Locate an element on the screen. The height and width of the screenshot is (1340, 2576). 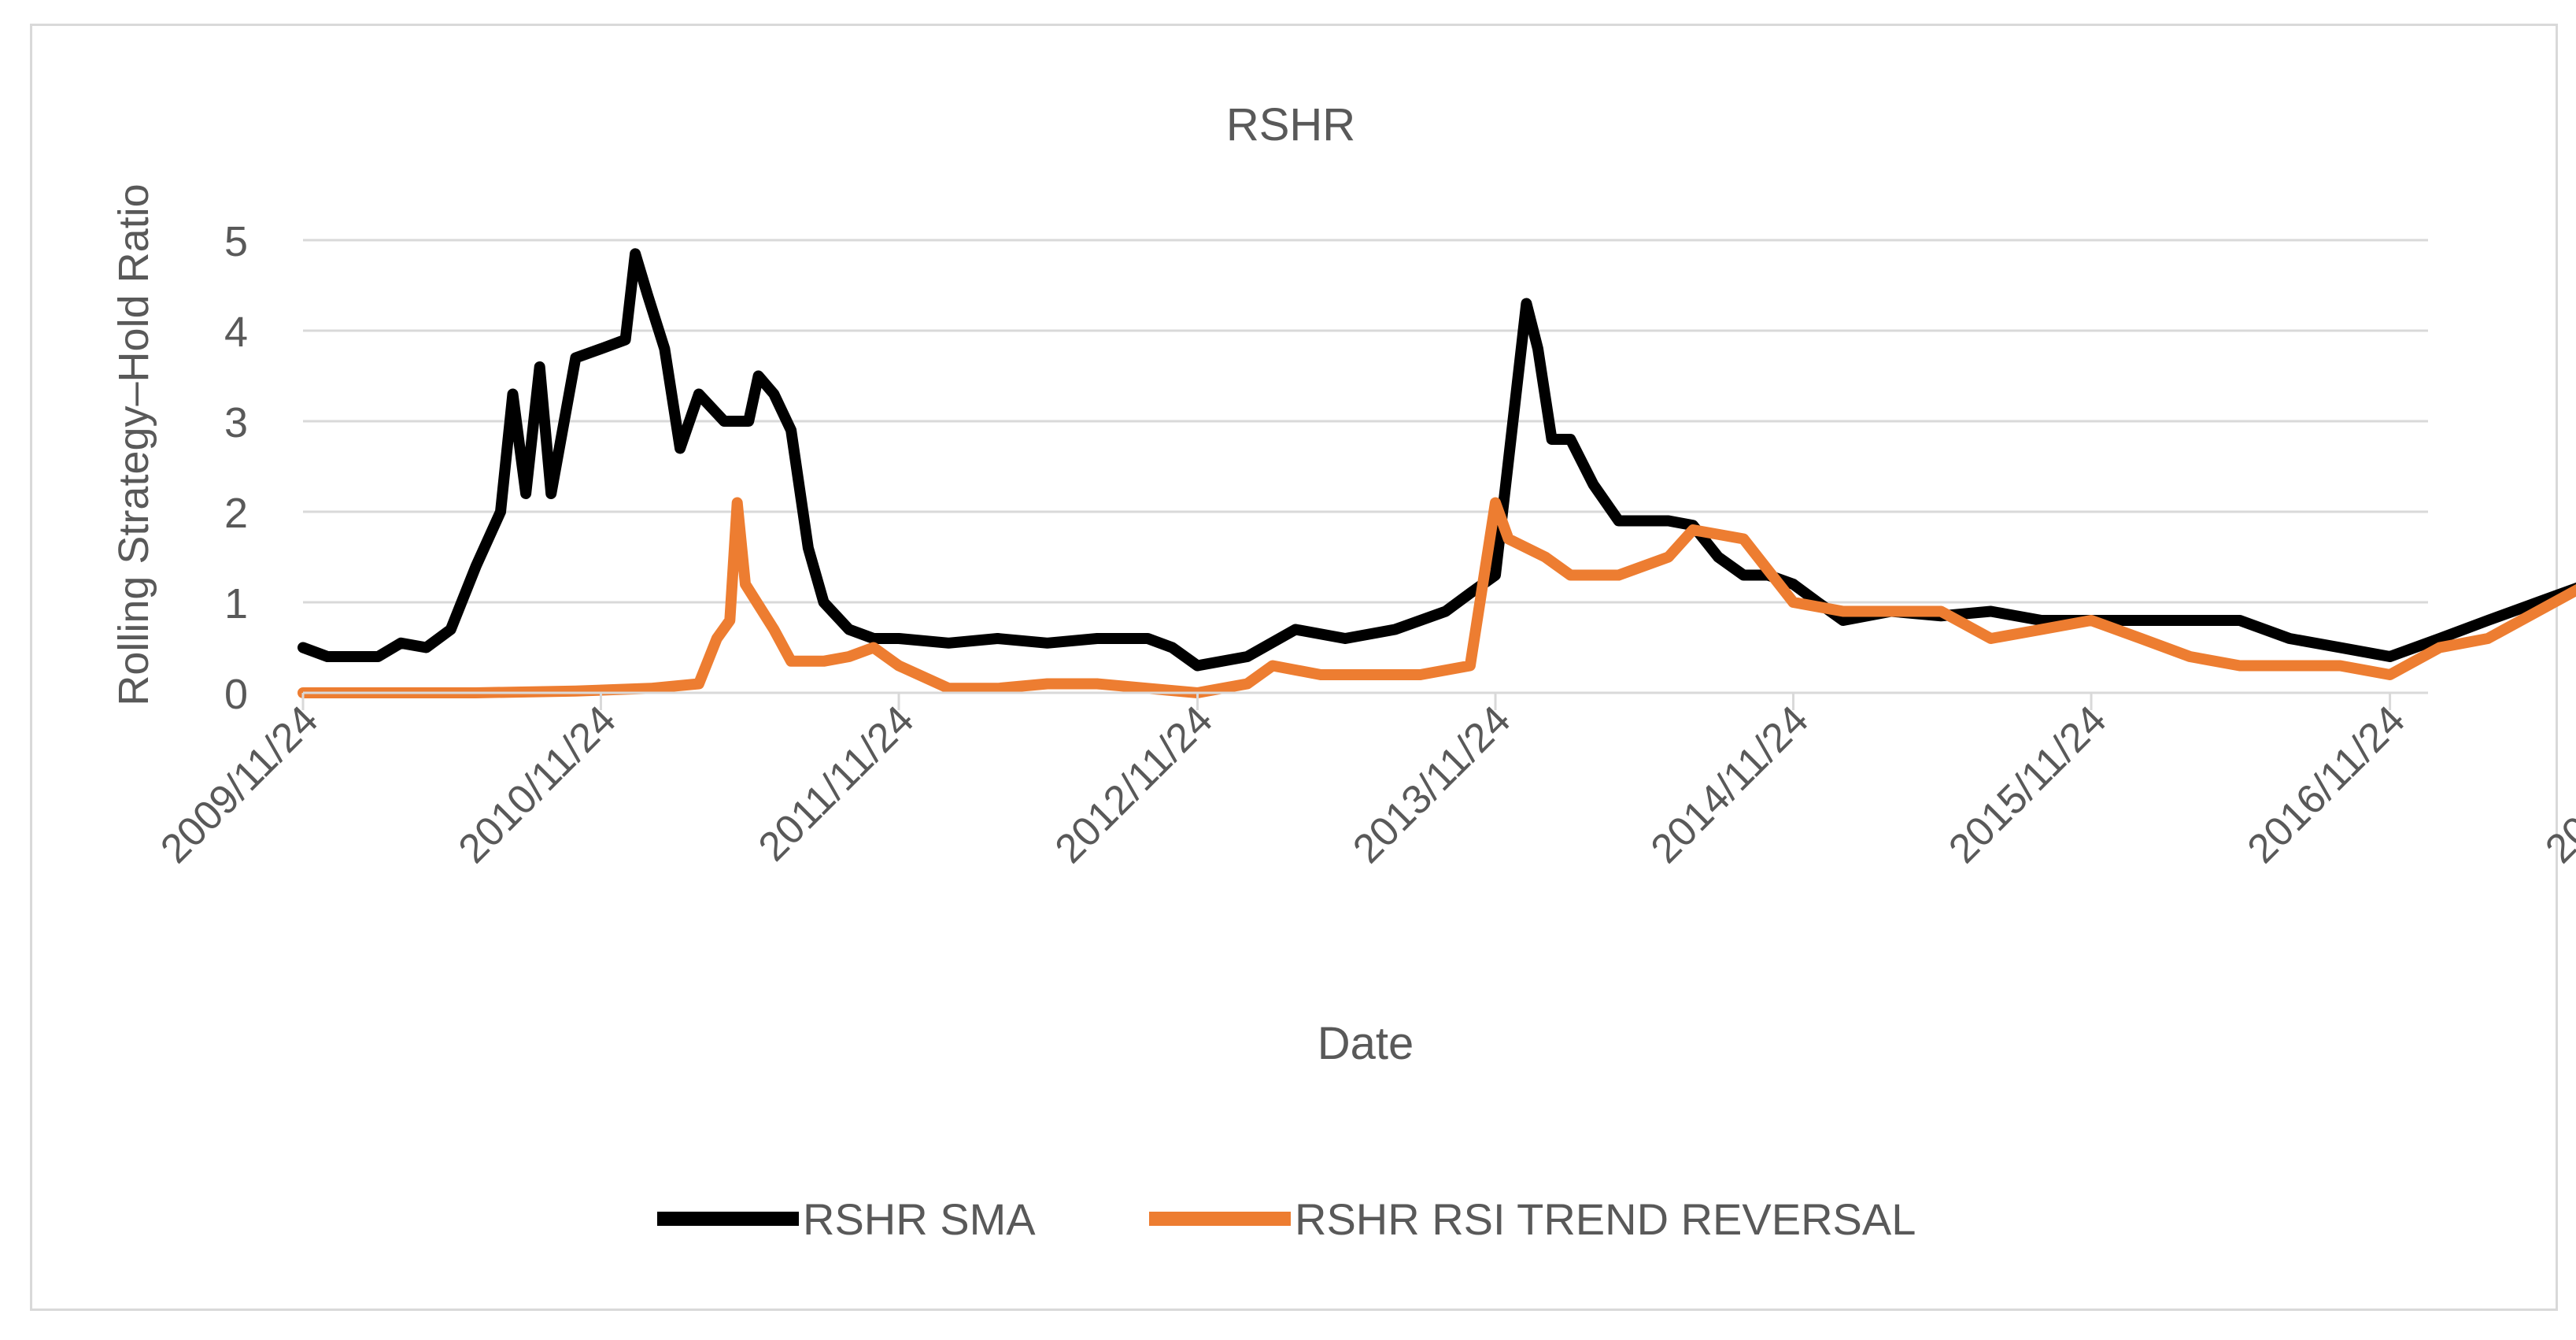
x-tick-label: 2013/11/24 is located at coordinates (1431, 784).